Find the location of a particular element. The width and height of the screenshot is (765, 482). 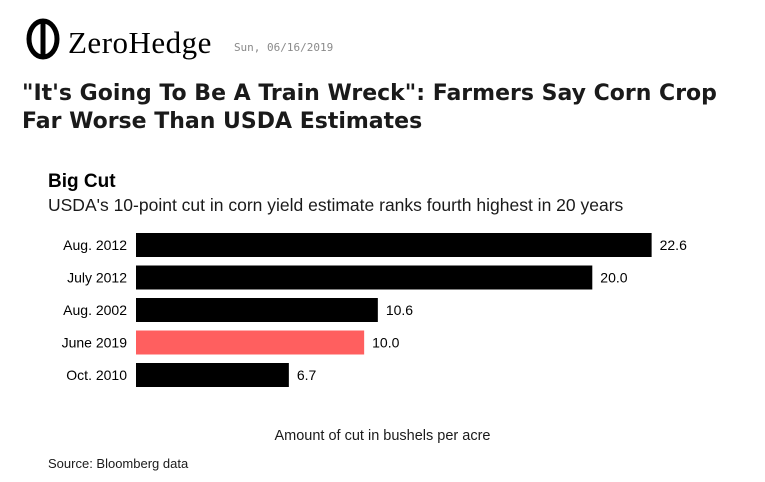

category-label-june-2019: June 2019 is located at coordinates (95, 343).